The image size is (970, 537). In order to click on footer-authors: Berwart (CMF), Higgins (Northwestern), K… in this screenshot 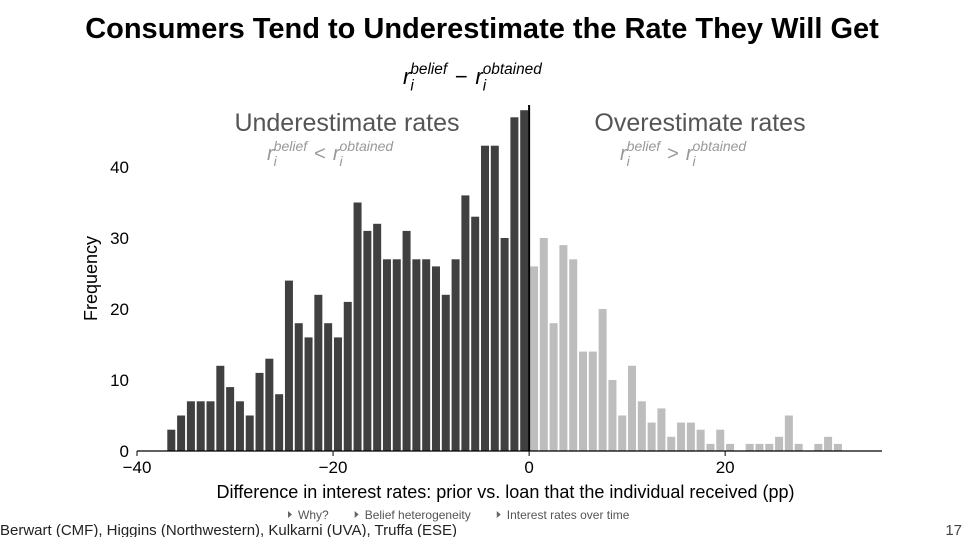, I will do `click(228, 529)`.